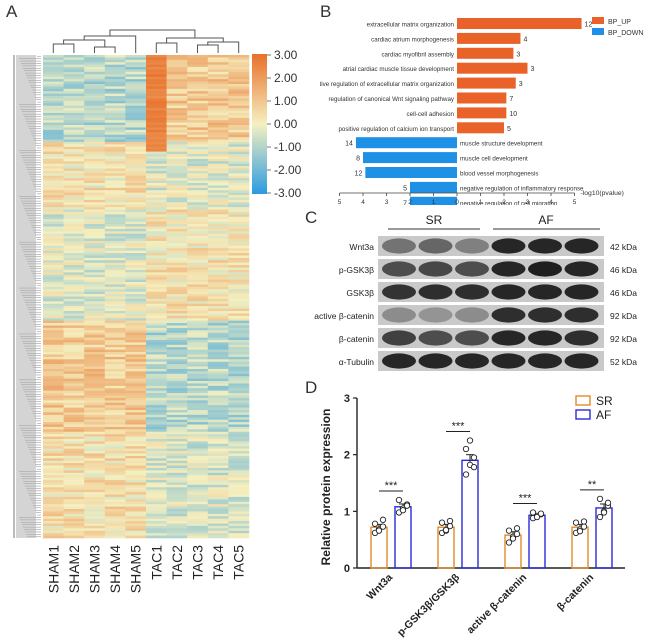 This screenshot has width=650, height=644. What do you see at coordinates (357, 362) in the screenshot?
I see `blot-protein-label: α-Tubulin` at bounding box center [357, 362].